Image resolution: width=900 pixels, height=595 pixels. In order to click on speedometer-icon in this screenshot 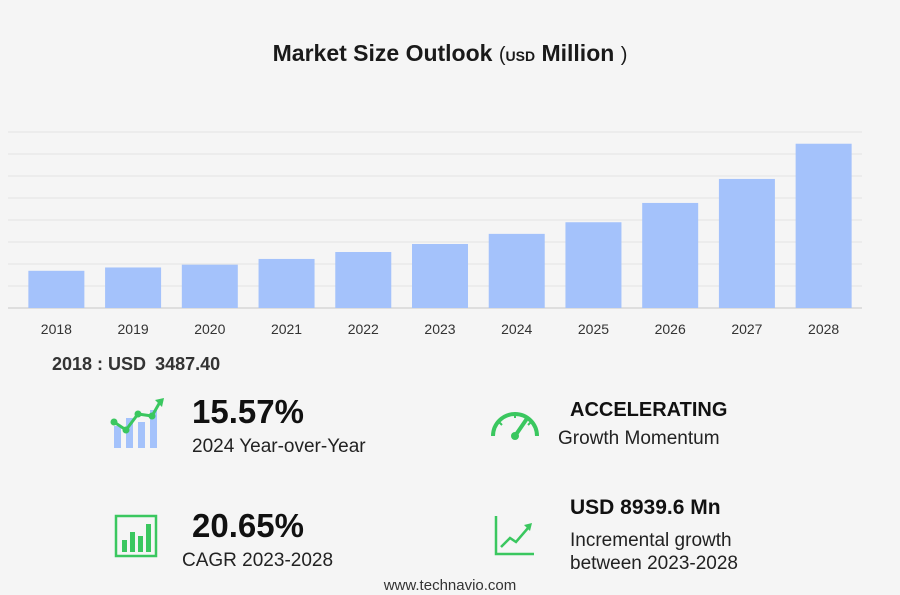, I will do `click(515, 426)`.